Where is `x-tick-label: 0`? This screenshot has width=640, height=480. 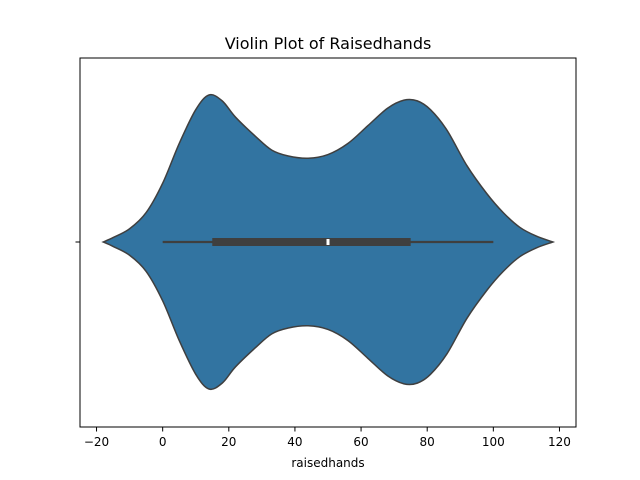 x-tick-label: 0 is located at coordinates (163, 442).